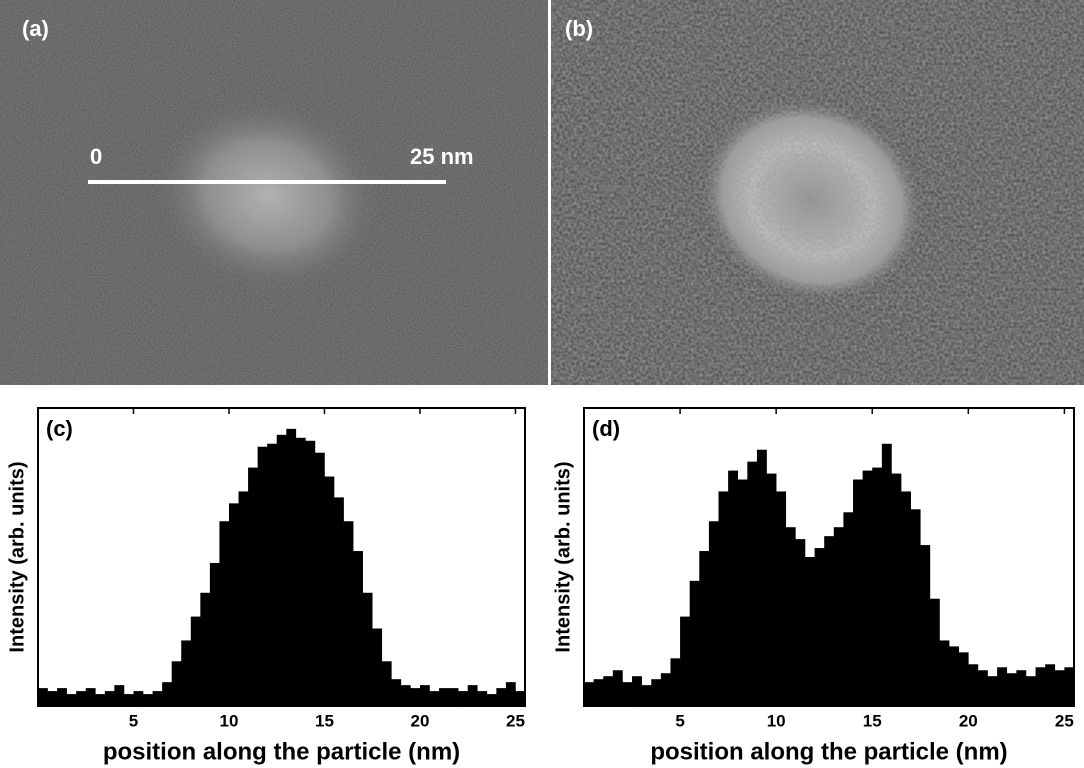  I want to click on x-tick-label: 20, so click(968, 720).